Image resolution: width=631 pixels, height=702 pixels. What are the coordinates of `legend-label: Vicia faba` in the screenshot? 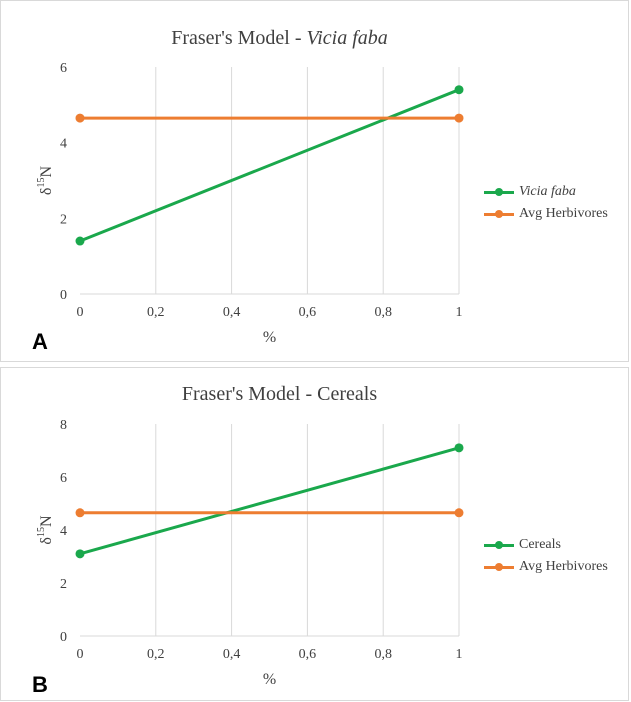 It's located at (547, 191).